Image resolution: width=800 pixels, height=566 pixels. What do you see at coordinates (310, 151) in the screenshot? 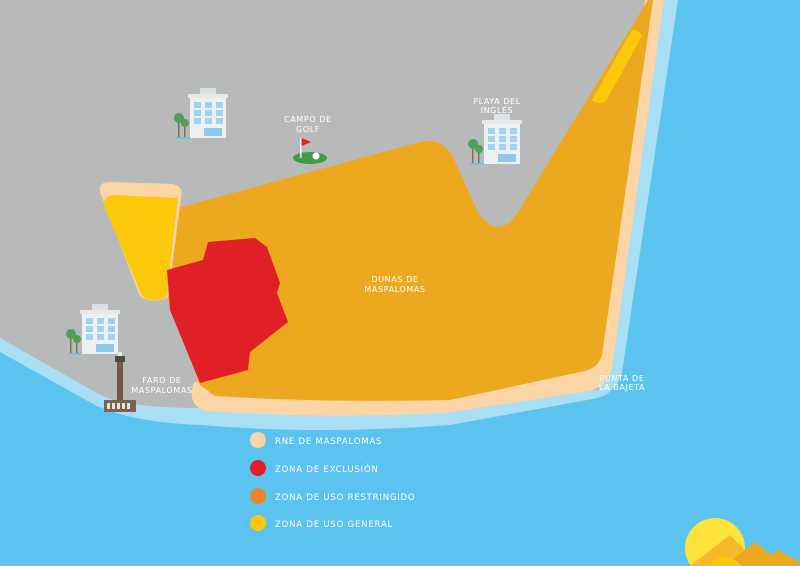
I see `golf-flag-icon` at bounding box center [310, 151].